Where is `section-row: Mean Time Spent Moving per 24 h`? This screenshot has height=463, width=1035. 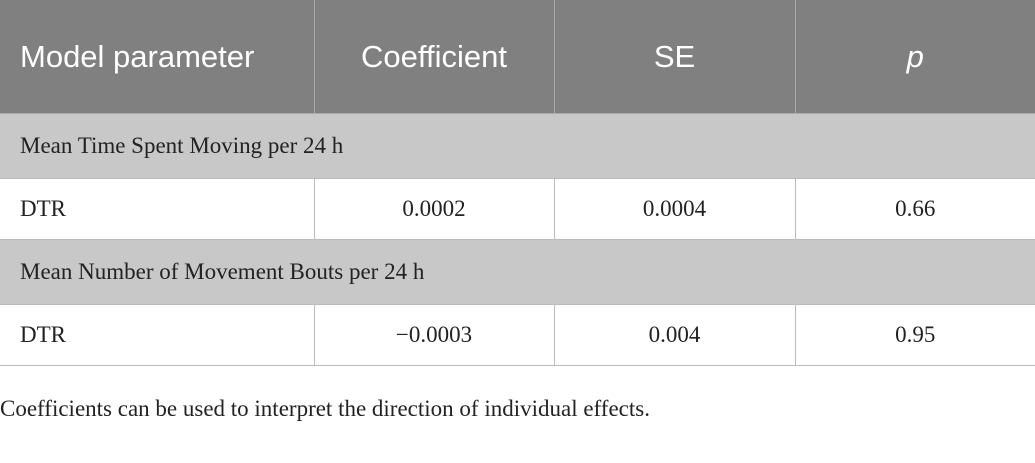
section-row: Mean Time Spent Moving per 24 h is located at coordinates (517, 146).